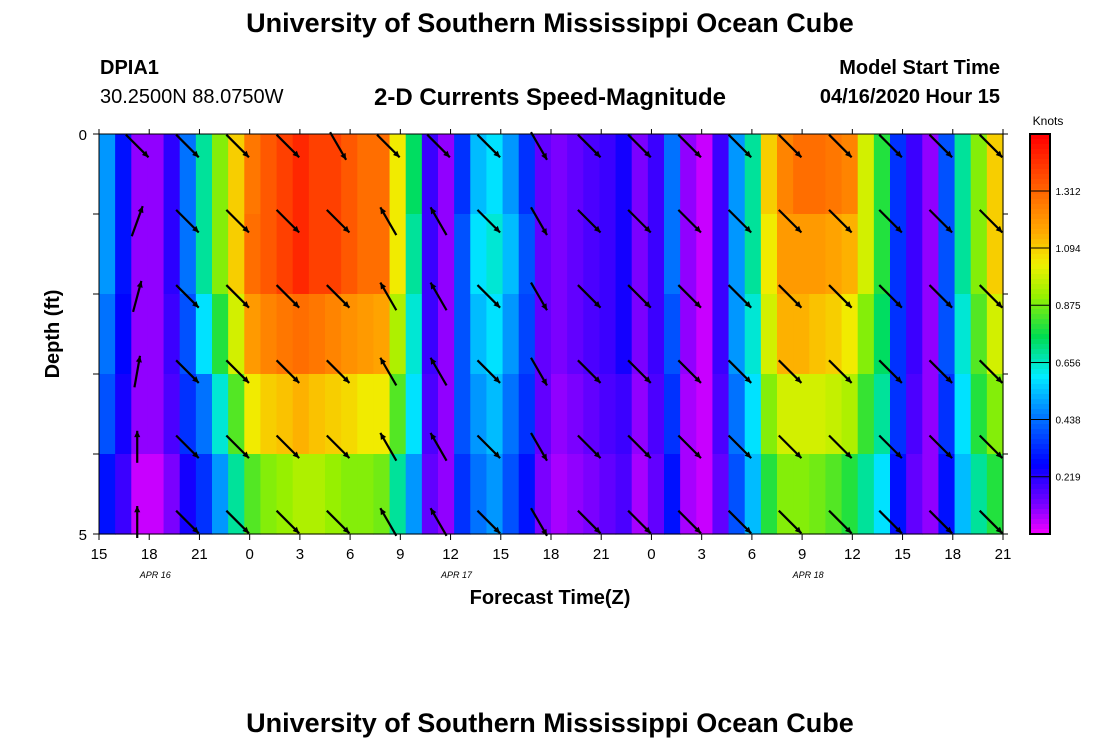 Image resolution: width=1100 pixels, height=750 pixels. I want to click on x-tick-label: 0, so click(249, 554).